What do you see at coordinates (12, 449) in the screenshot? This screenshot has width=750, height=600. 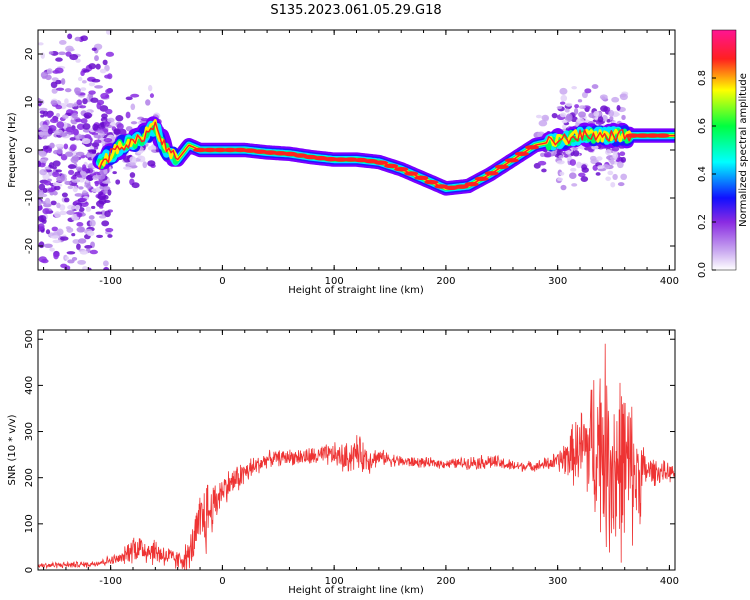 I see `snr-y-label: SNR (10 * v/v)` at bounding box center [12, 449].